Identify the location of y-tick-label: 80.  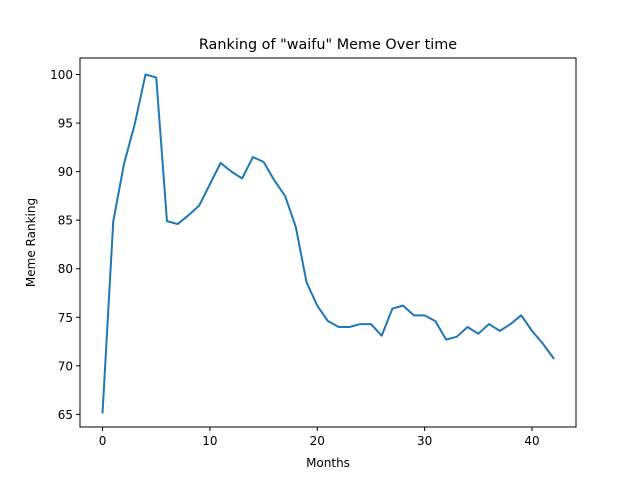
(65, 269).